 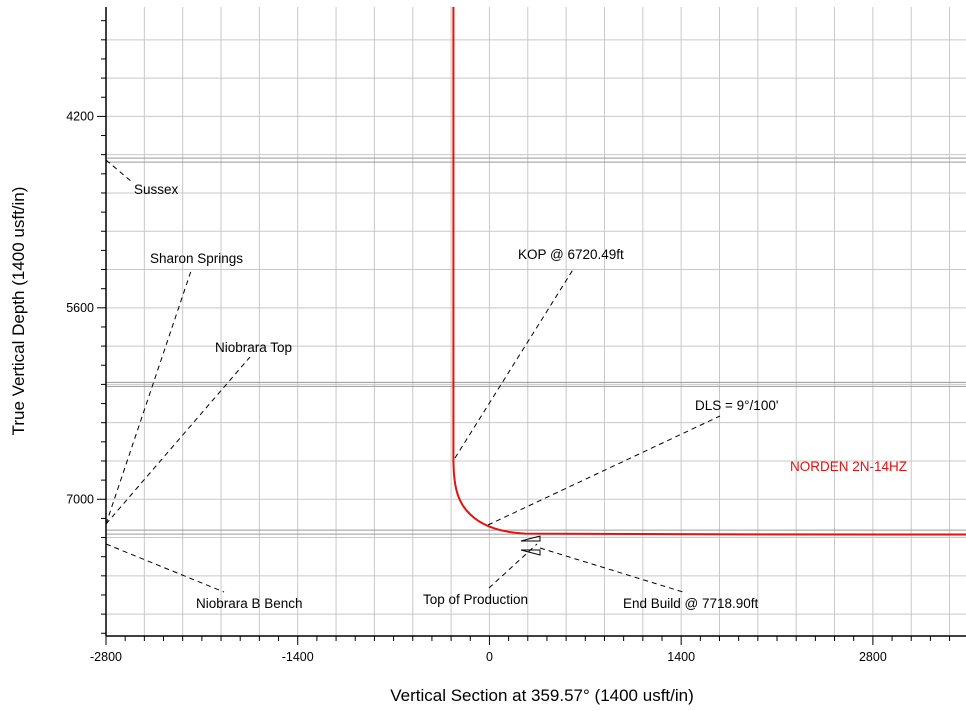 I want to click on target-marker-lower, so click(x=530, y=552).